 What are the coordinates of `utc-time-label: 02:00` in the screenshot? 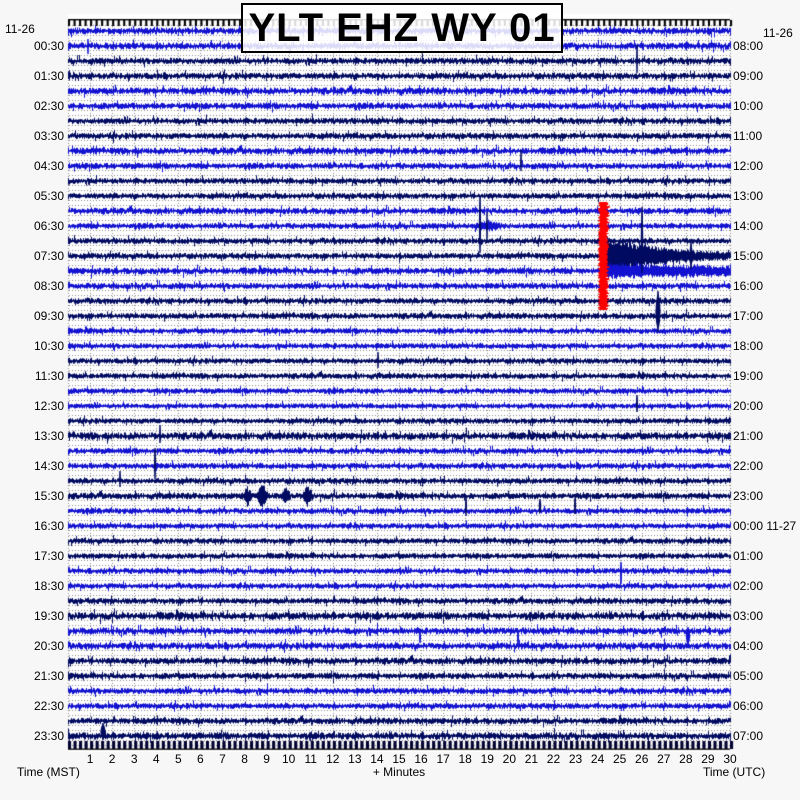 It's located at (748, 586).